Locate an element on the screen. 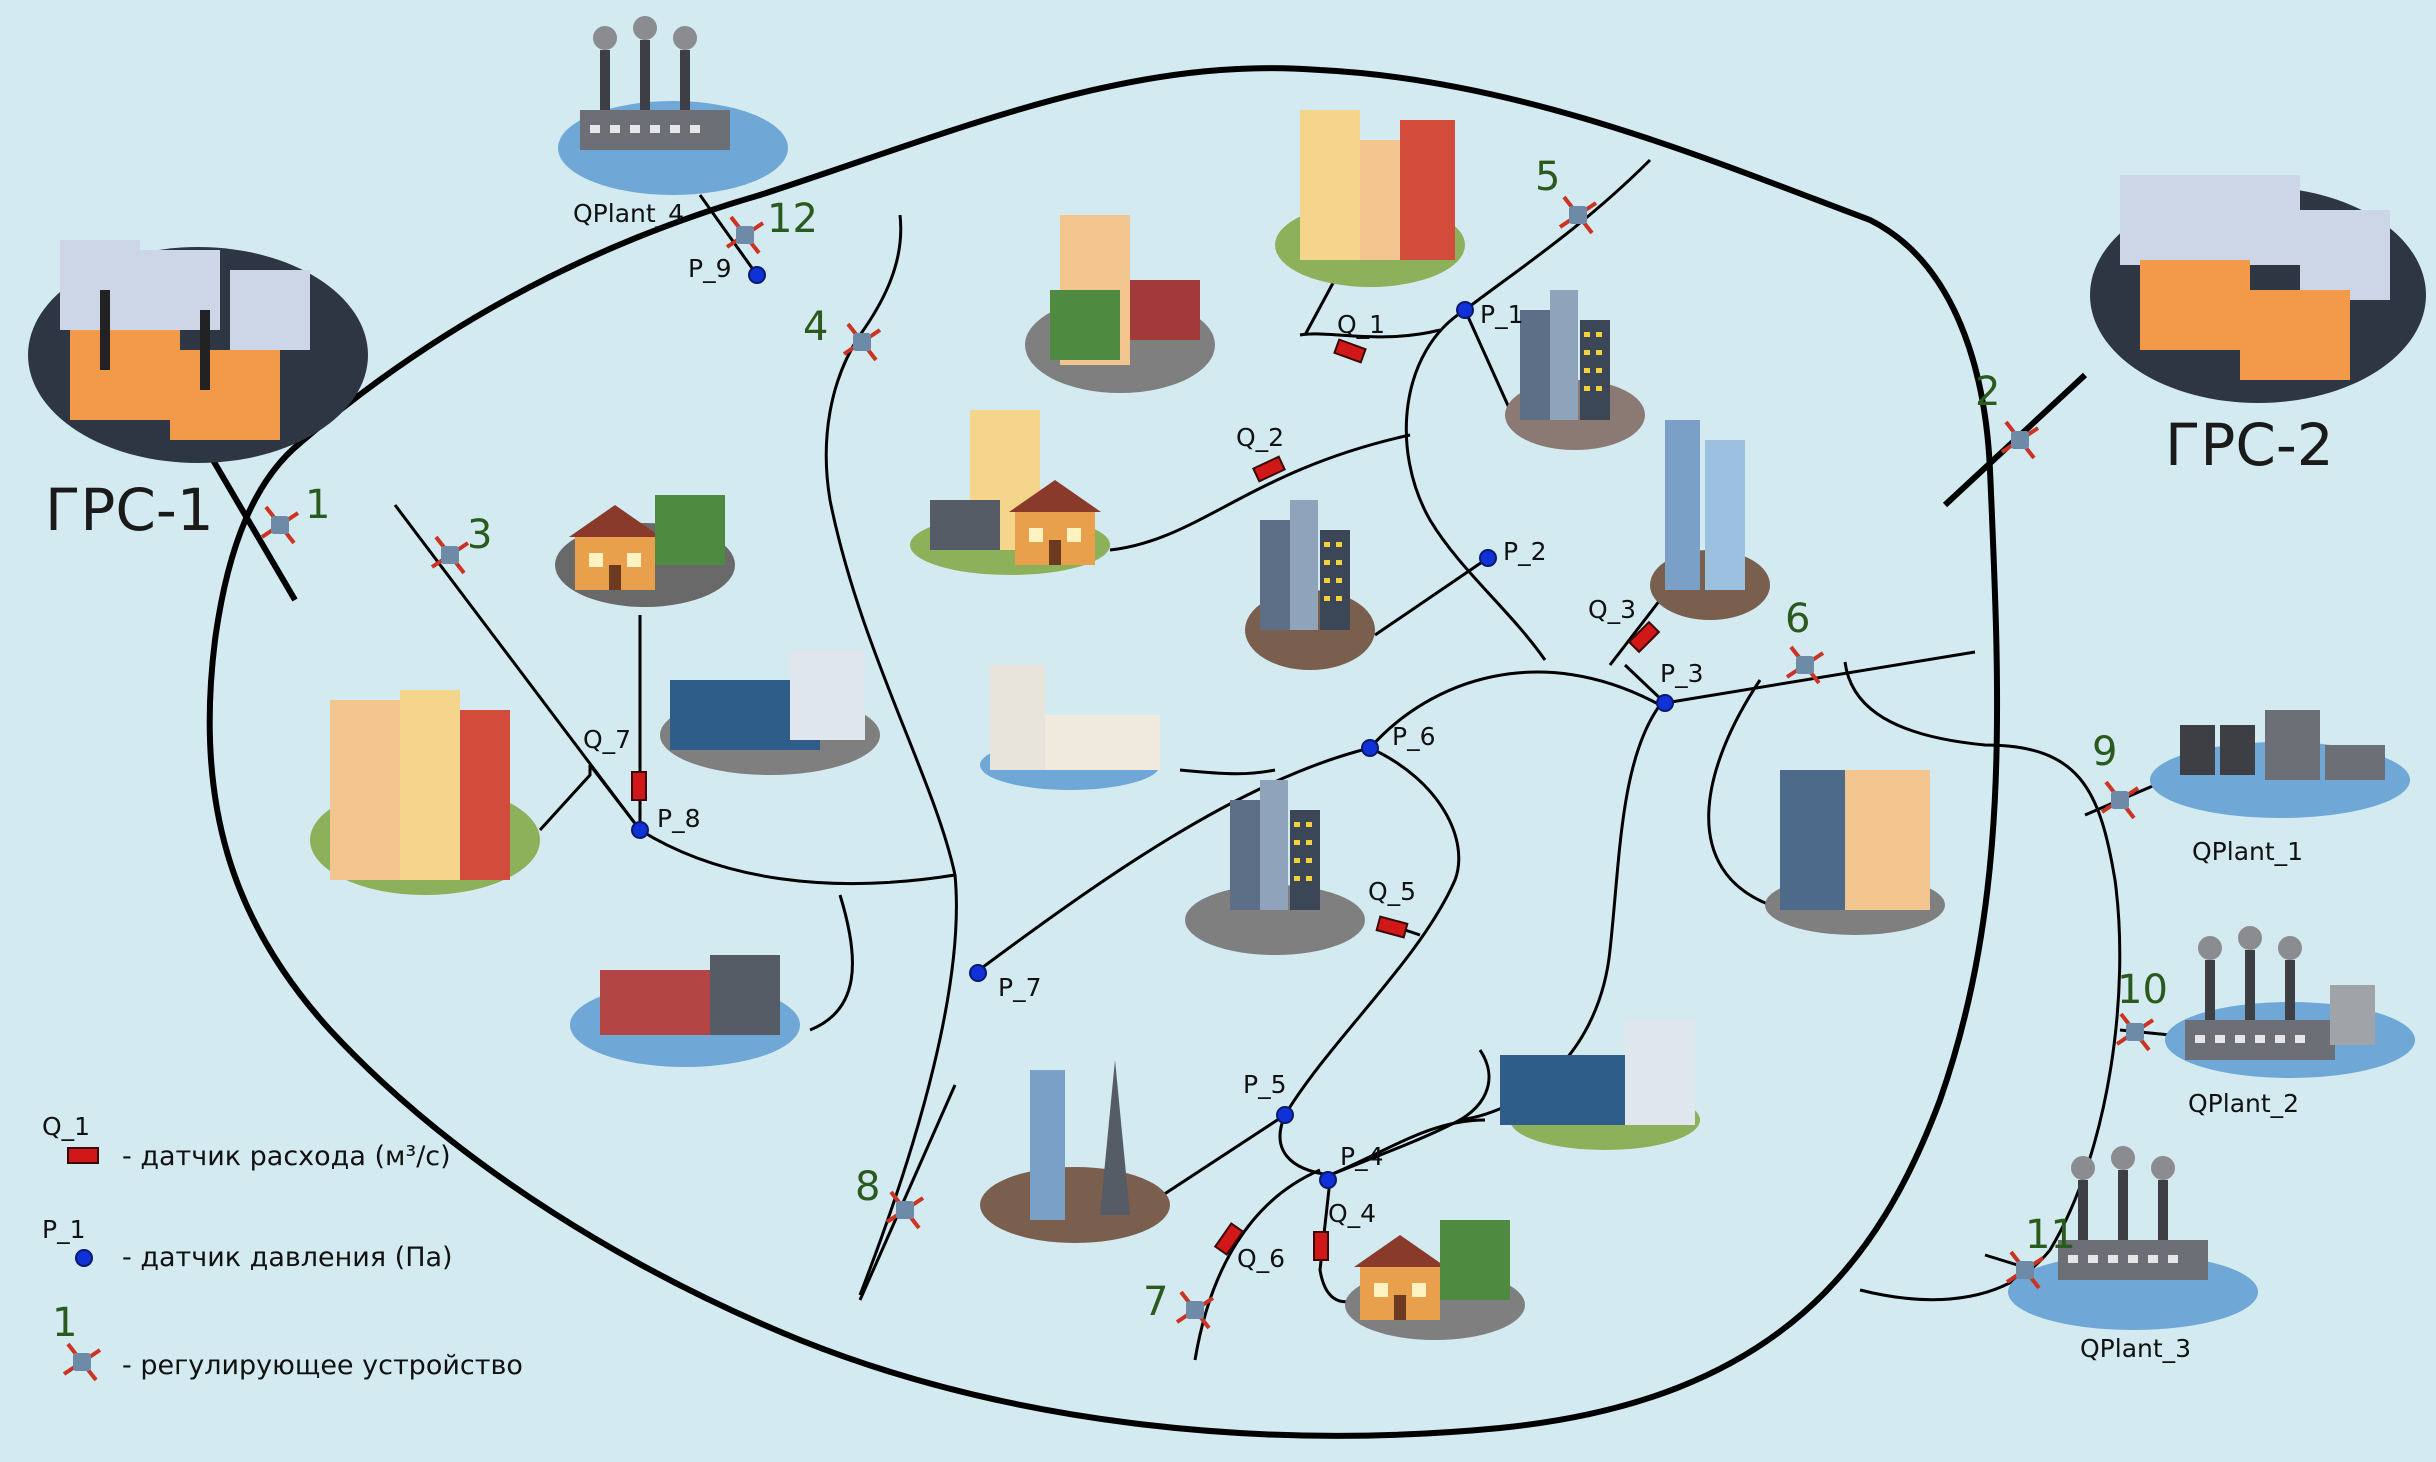 This screenshot has width=2436, height=1462. q2-label: Q_2 is located at coordinates (1260, 437).